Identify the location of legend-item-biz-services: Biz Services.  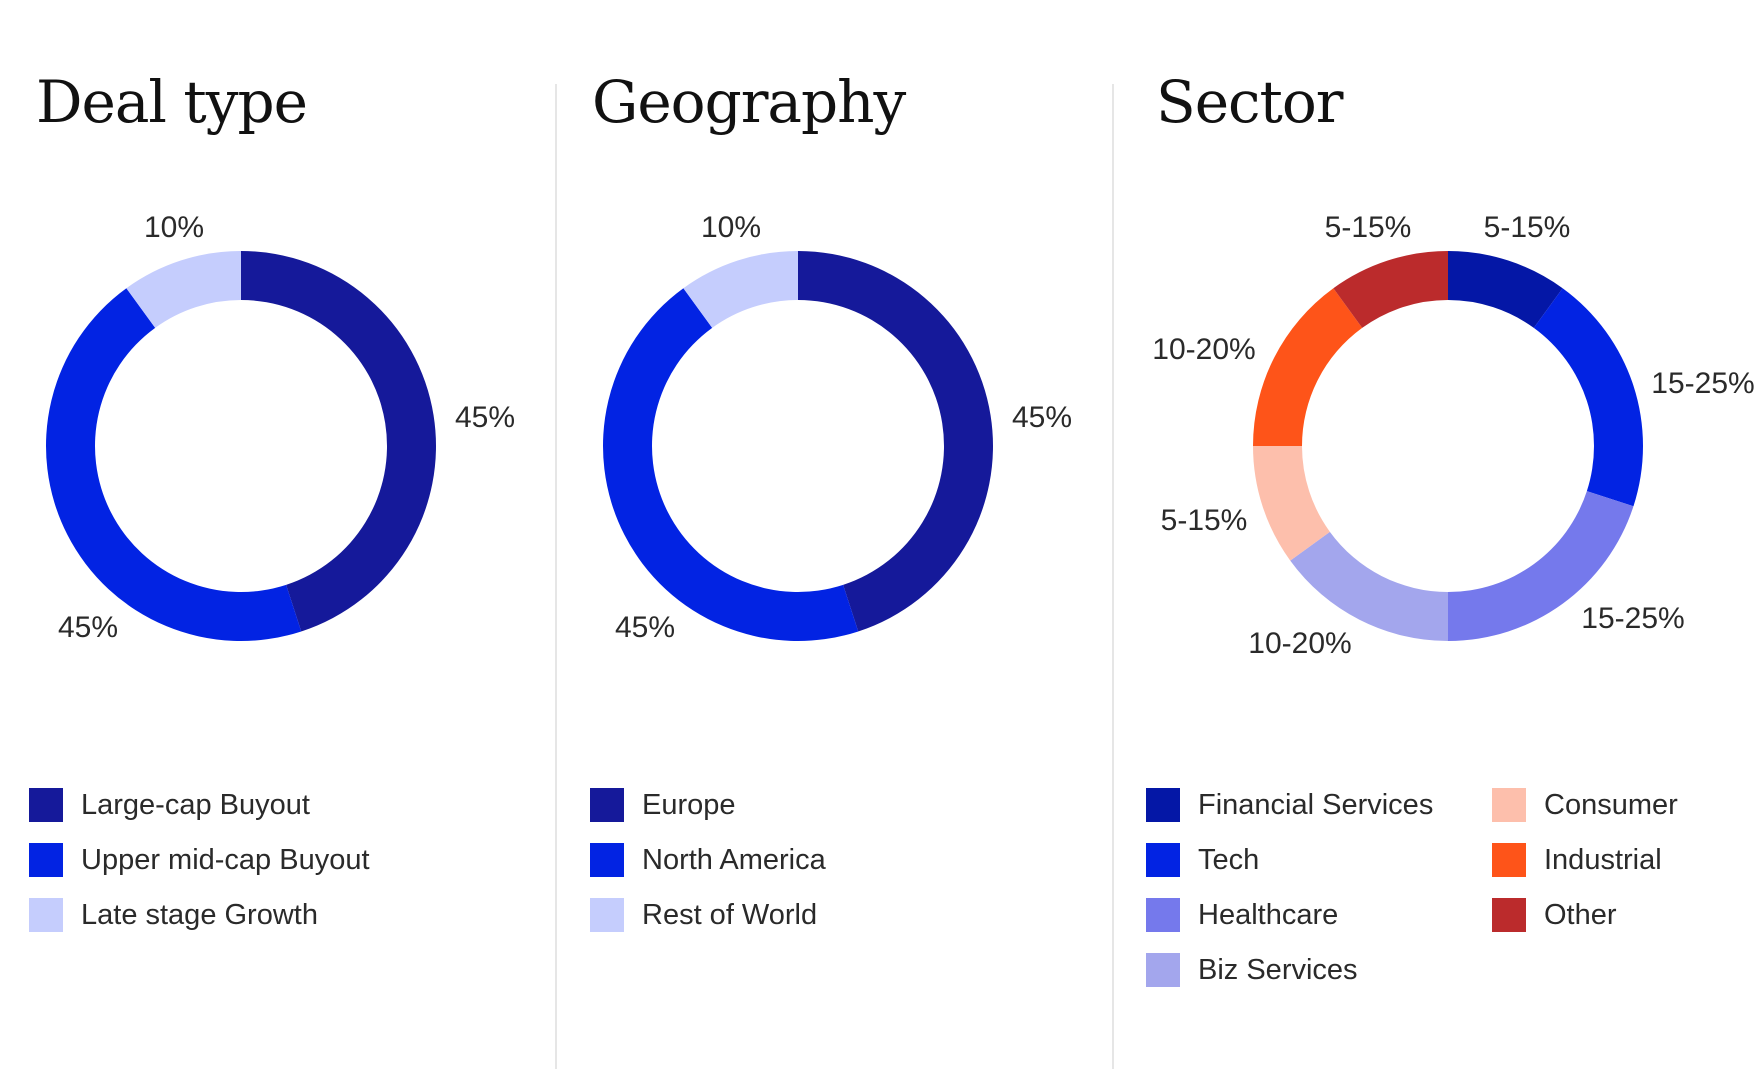
(1252, 970).